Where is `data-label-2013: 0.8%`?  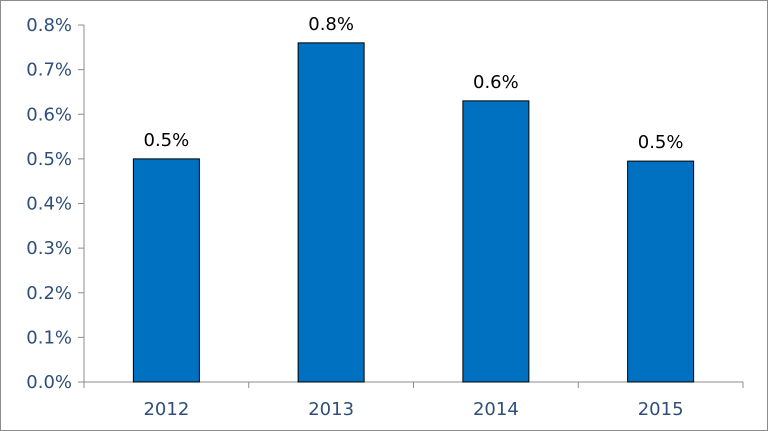
data-label-2013: 0.8% is located at coordinates (331, 24).